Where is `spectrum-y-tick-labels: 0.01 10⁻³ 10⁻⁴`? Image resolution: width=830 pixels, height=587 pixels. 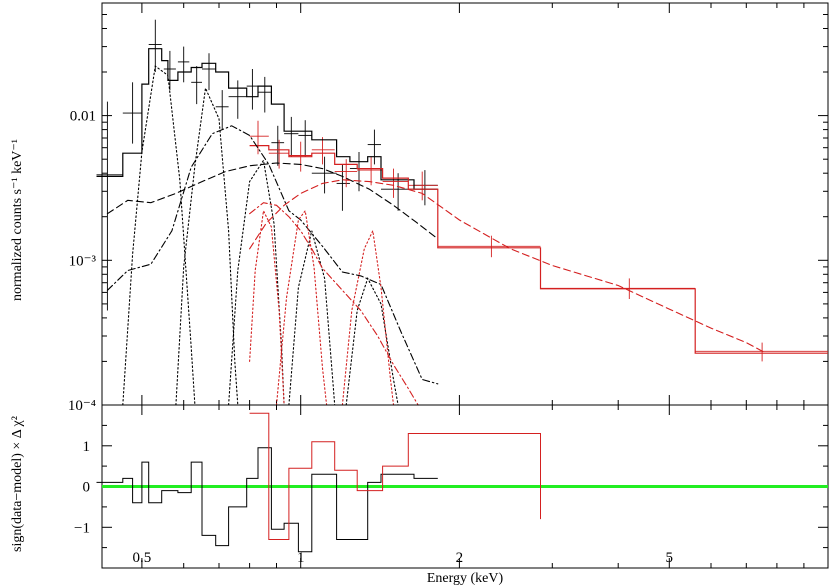 spectrum-y-tick-labels: 0.01 10⁻³ 10⁻⁴ is located at coordinates (82, 261).